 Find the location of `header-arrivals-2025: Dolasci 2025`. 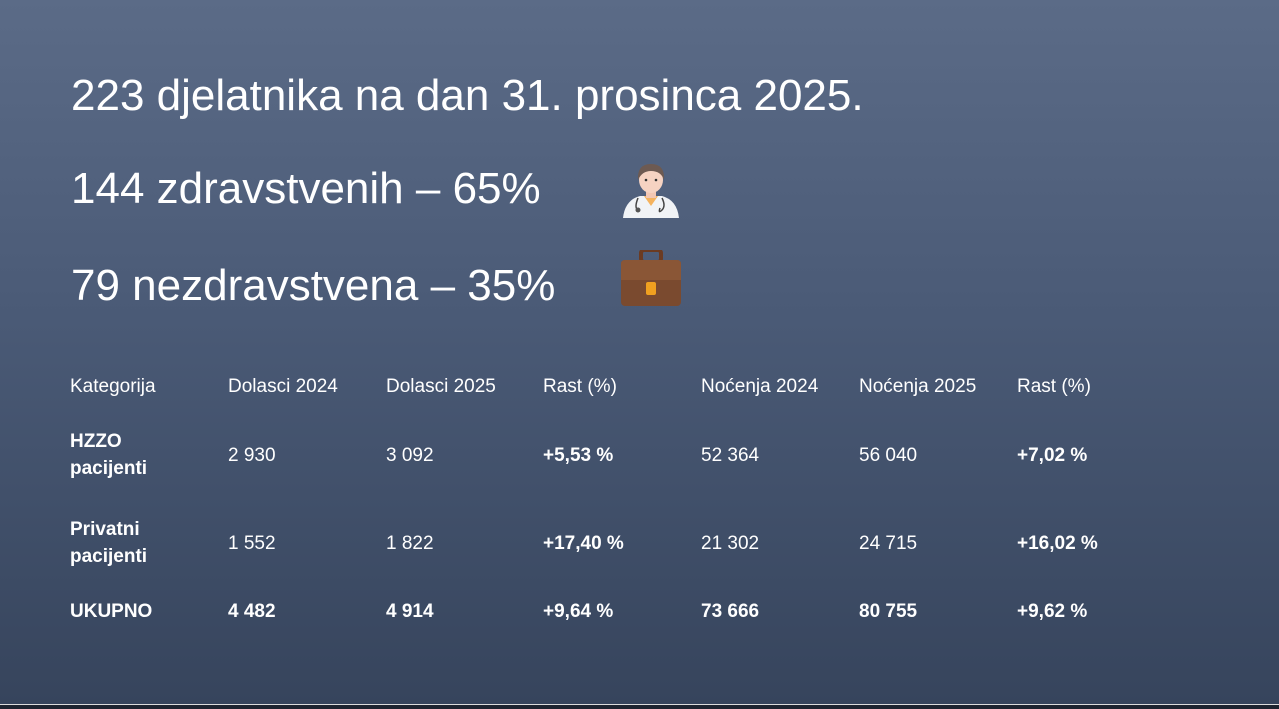

header-arrivals-2025: Dolasci 2025 is located at coordinates (441, 386).